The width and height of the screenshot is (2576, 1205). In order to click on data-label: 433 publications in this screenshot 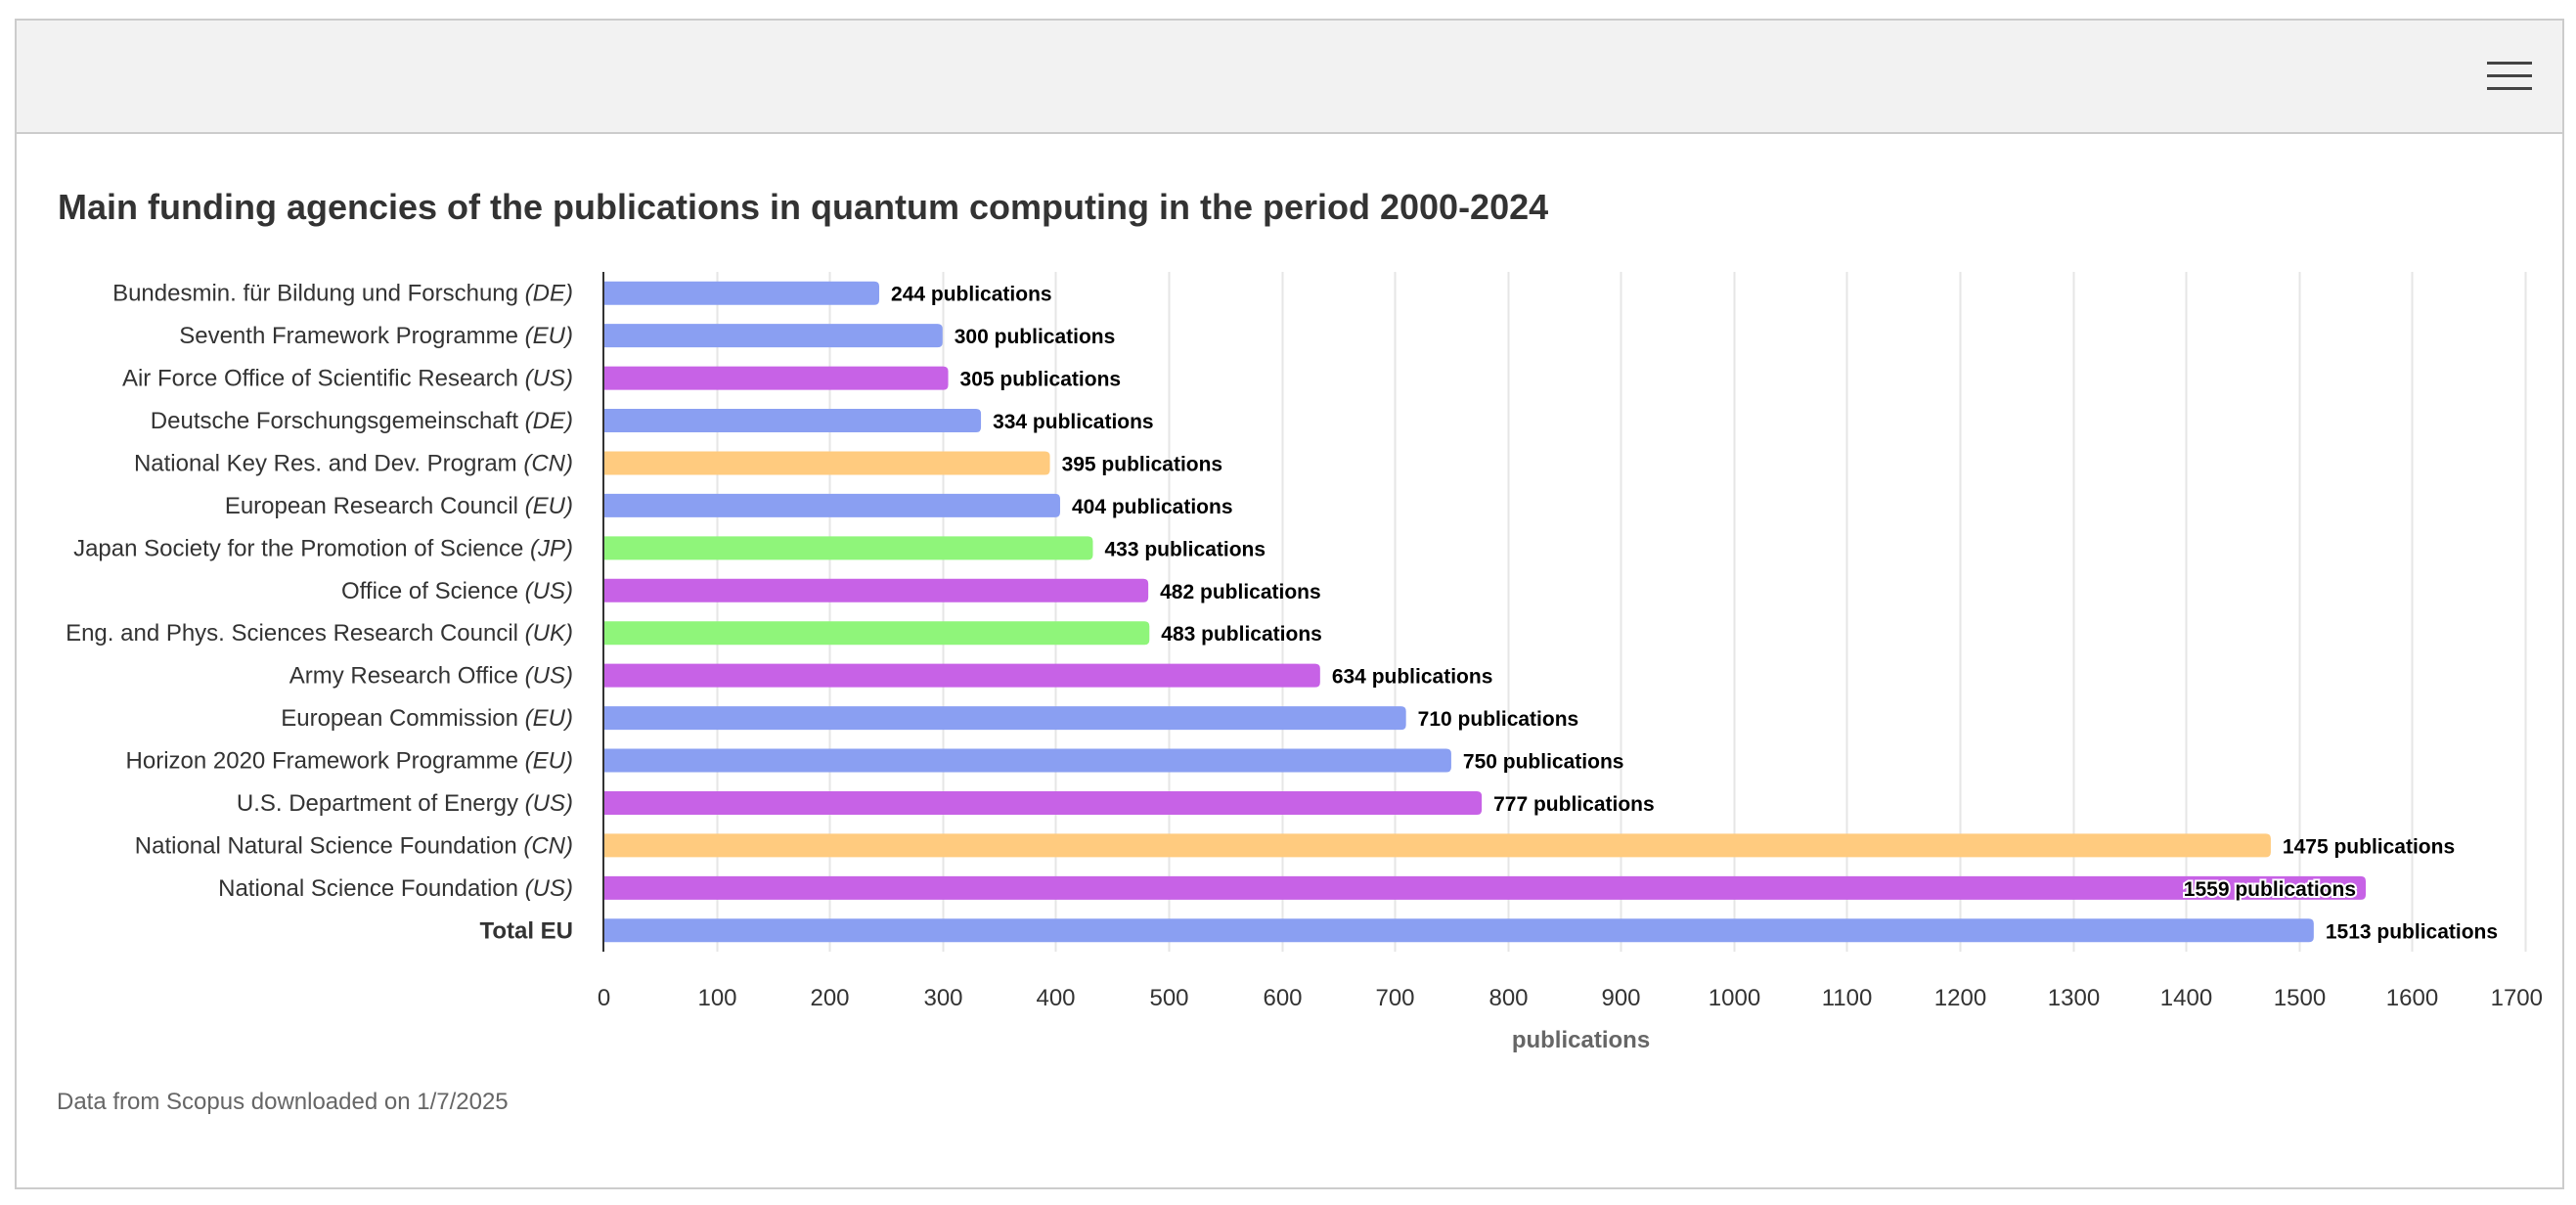, I will do `click(1185, 549)`.